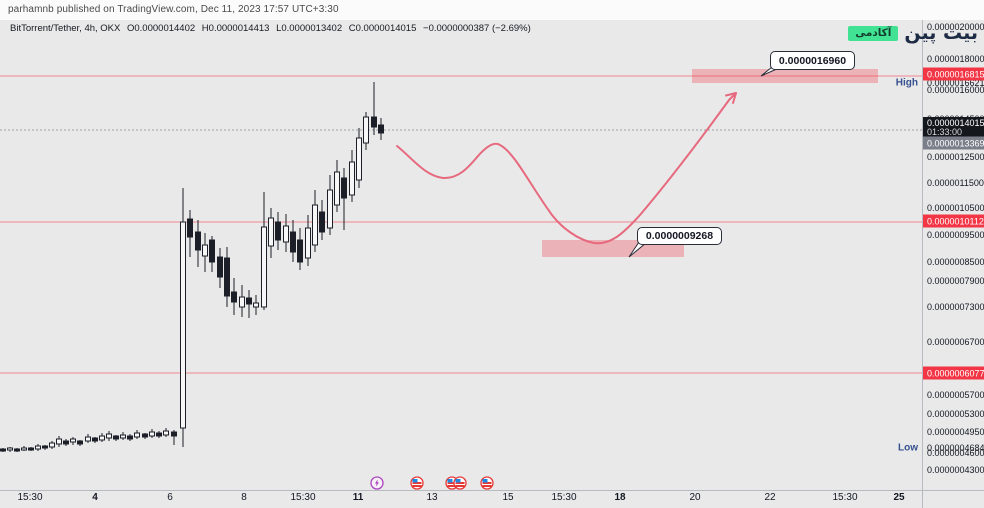 Image resolution: width=984 pixels, height=508 pixels. Describe the element at coordinates (955, 307) in the screenshot. I see `price-tick-label: 0.0000007300` at that location.